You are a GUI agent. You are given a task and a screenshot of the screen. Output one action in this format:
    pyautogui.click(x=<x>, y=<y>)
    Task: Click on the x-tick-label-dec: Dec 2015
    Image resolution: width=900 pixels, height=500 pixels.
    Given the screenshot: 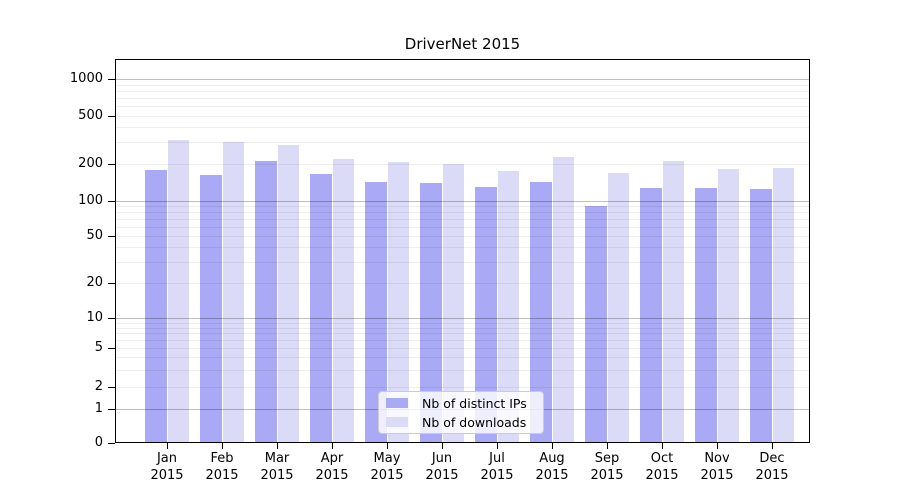 What is the action you would take?
    pyautogui.click(x=772, y=467)
    